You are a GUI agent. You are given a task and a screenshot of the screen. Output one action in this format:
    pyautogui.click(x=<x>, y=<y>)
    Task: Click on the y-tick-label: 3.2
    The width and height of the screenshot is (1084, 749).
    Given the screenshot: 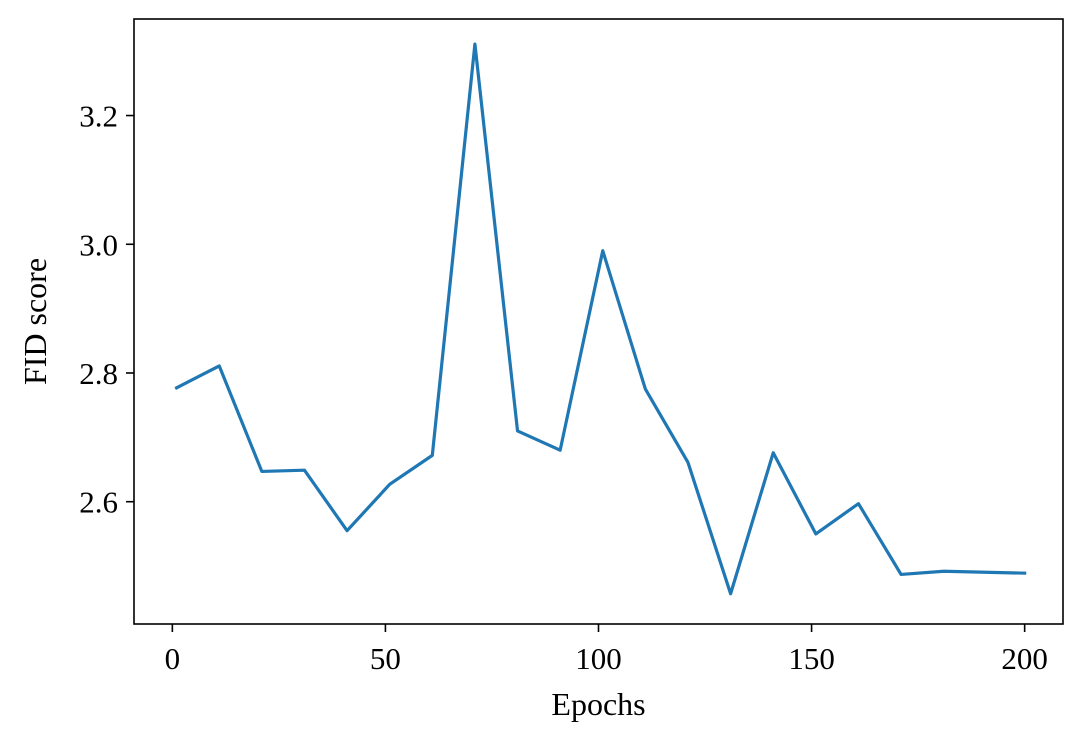 What is the action you would take?
    pyautogui.click(x=98, y=116)
    